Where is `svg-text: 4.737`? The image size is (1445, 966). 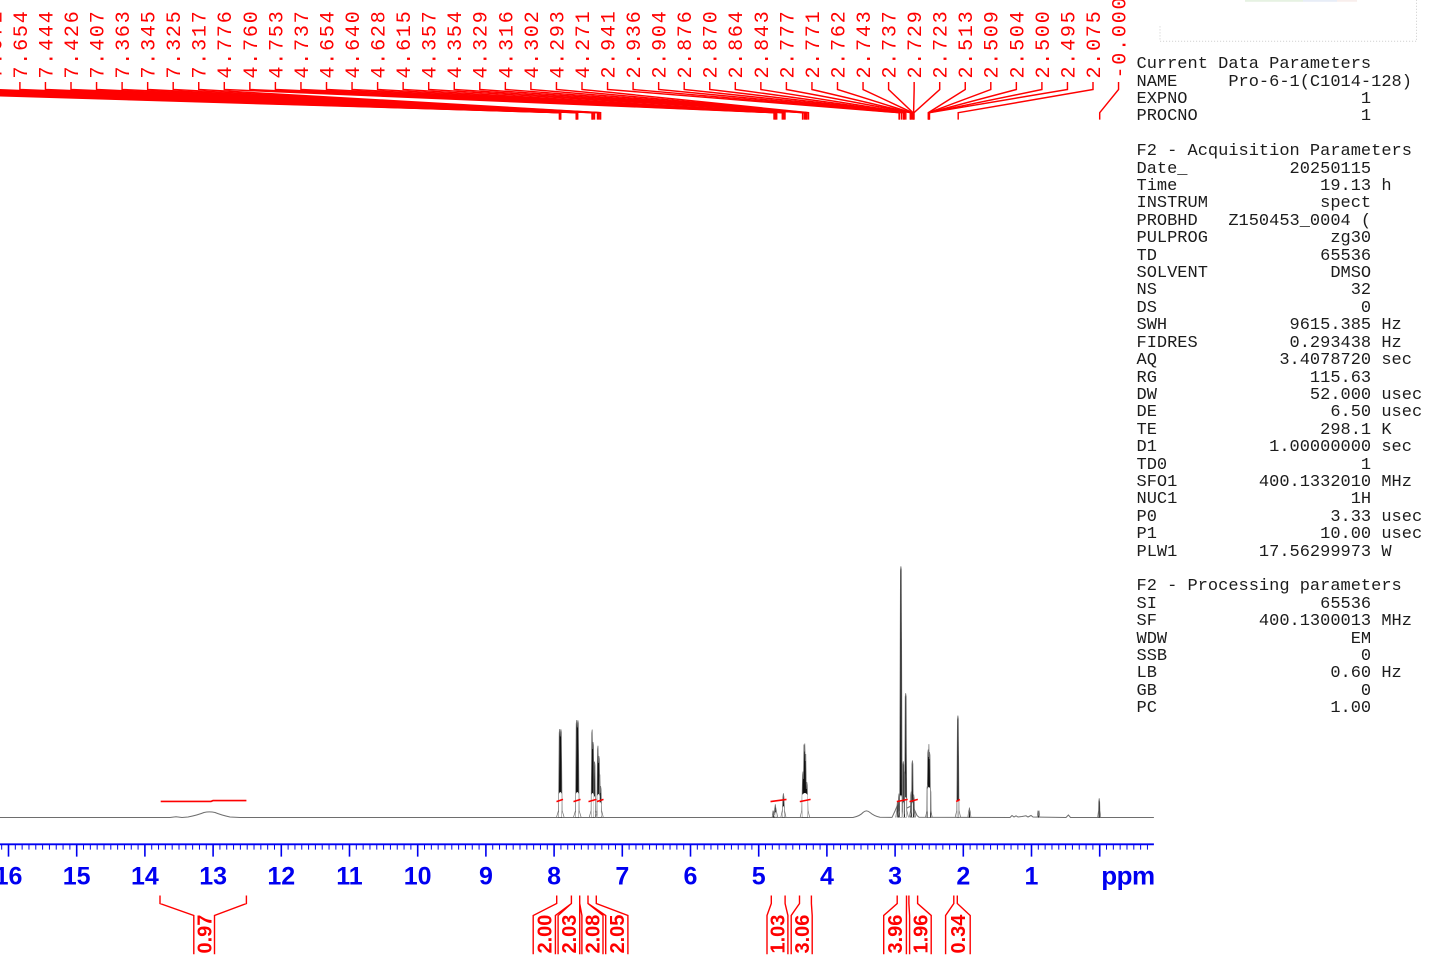 svg-text: 4.737 is located at coordinates (303, 43).